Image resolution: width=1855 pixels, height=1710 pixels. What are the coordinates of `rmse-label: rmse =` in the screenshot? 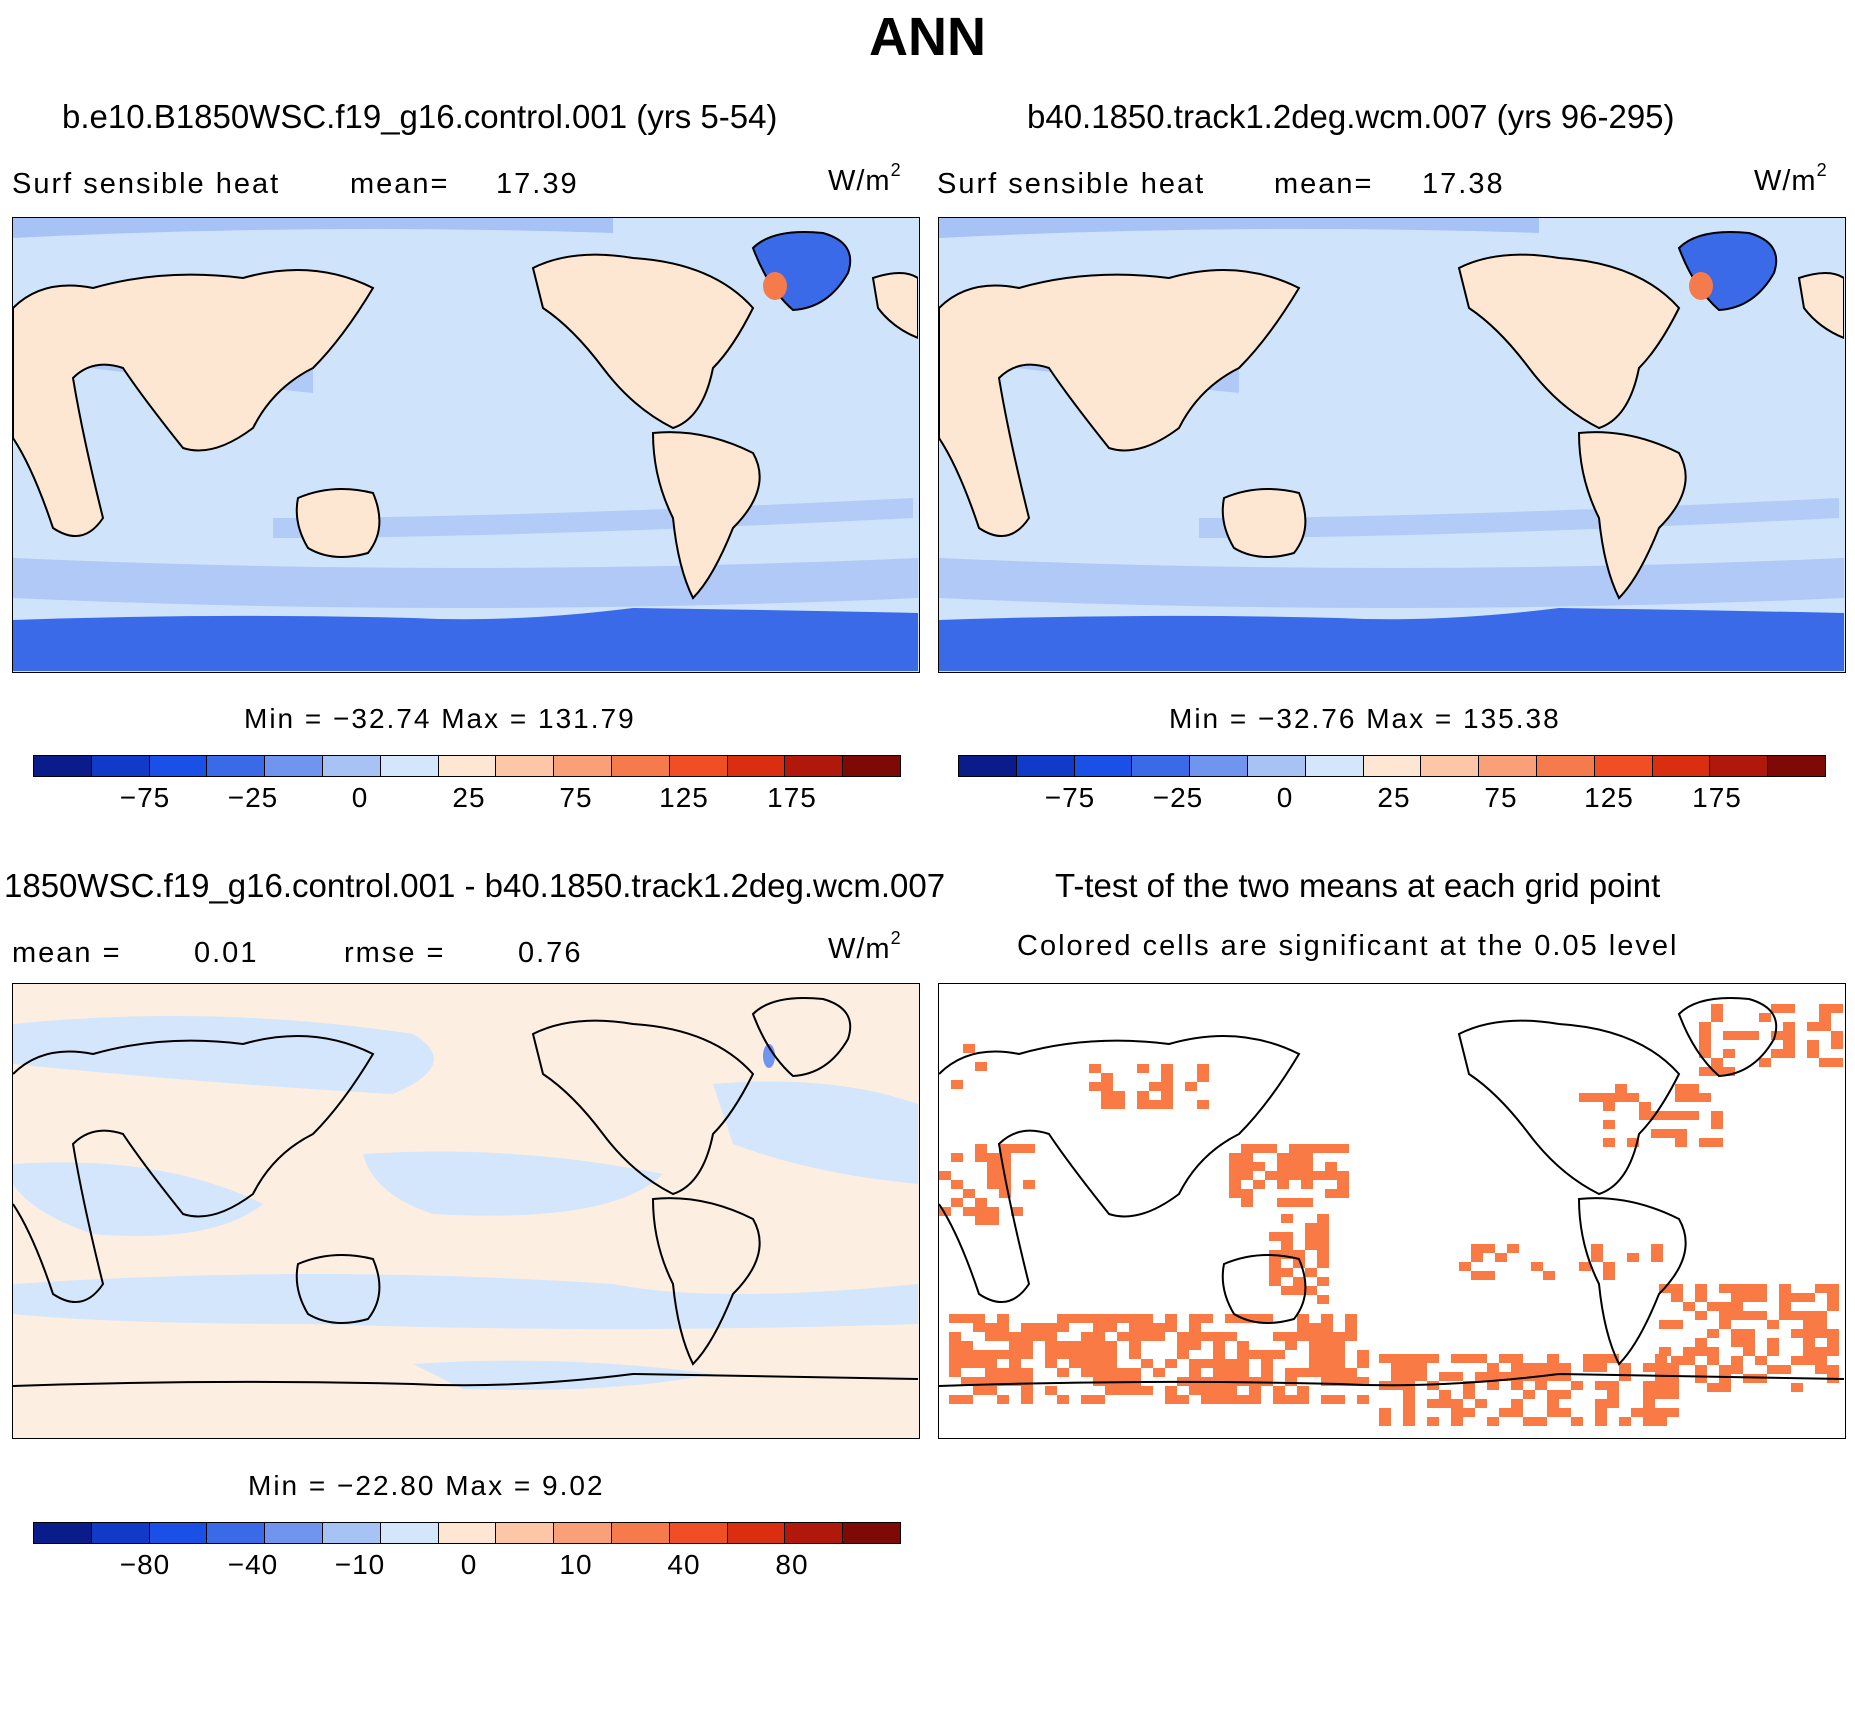 It's located at (395, 953).